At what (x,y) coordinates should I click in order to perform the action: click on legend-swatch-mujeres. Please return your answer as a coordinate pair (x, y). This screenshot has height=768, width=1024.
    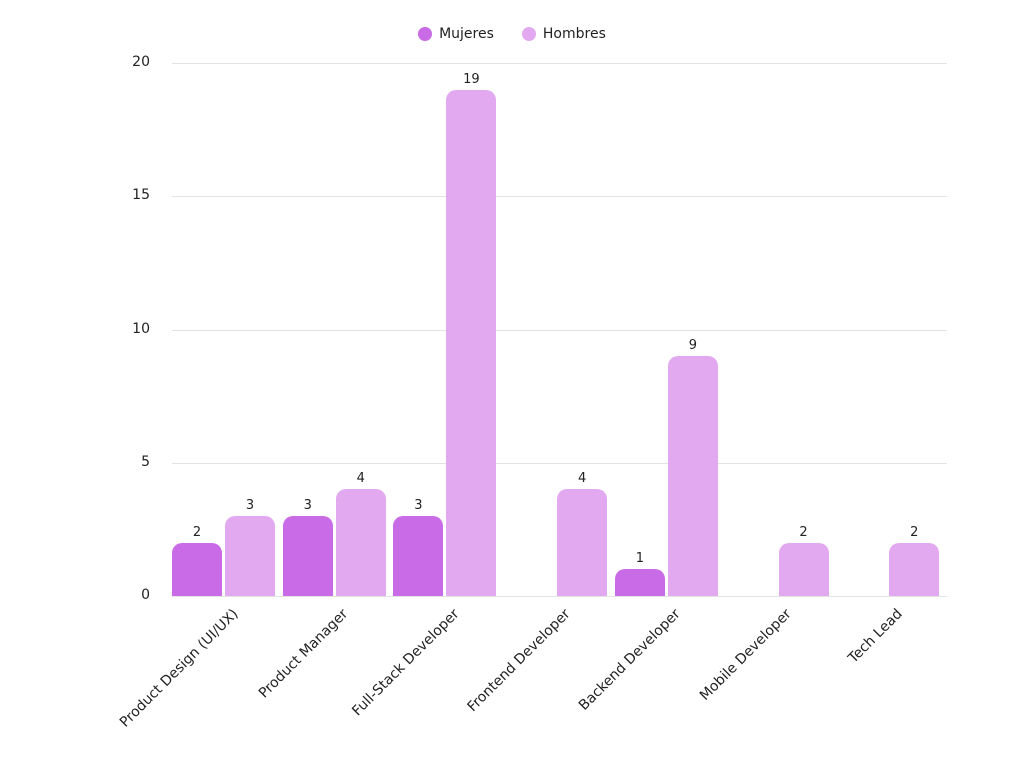
    Looking at the image, I should click on (425, 34).